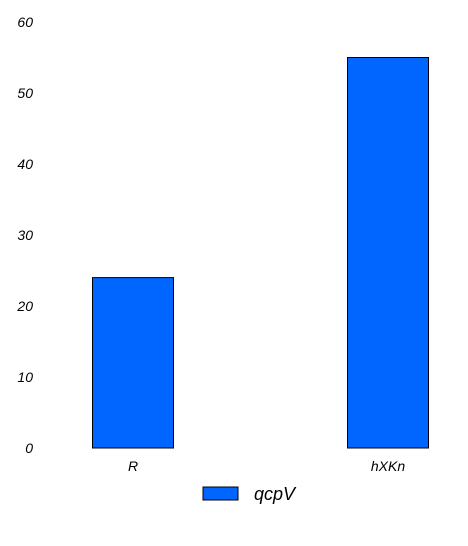 This screenshot has height=546, width=468. Describe the element at coordinates (29, 448) in the screenshot. I see `y-tick-label: 0` at that location.